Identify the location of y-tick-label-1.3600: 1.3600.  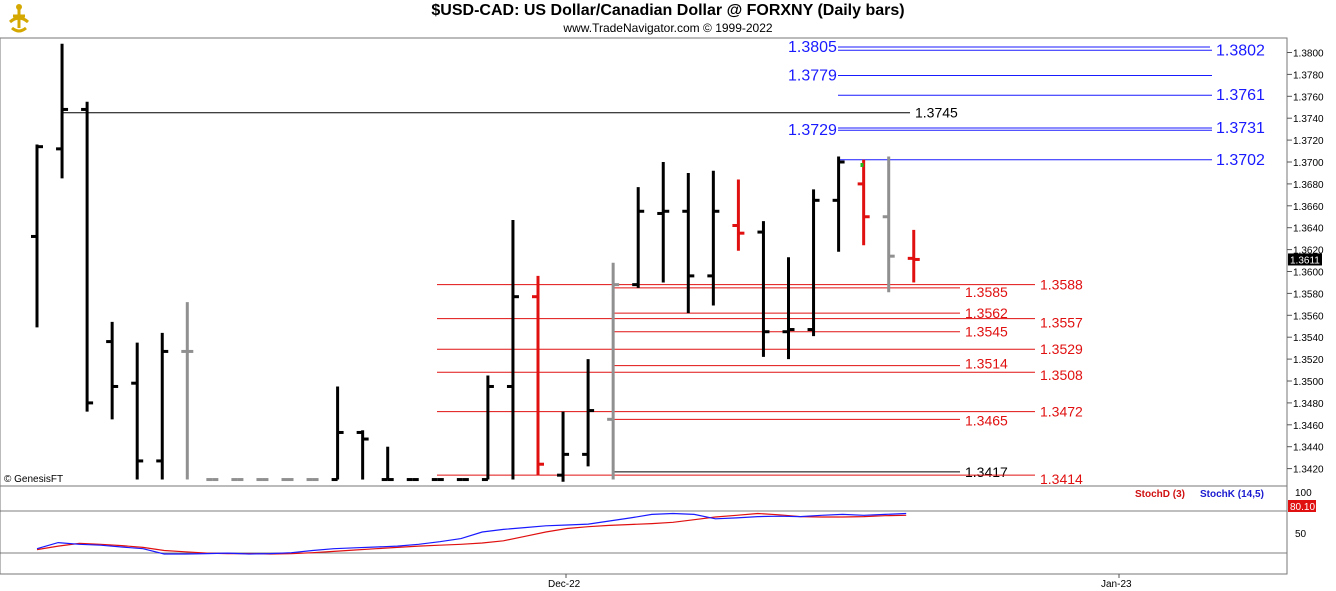
(1308, 273).